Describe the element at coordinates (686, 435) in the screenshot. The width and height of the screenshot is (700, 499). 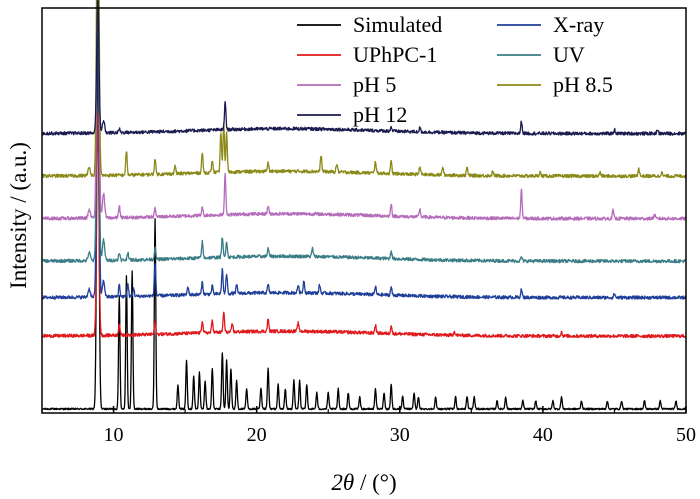
I see `x-tick-label-50: 50` at that location.